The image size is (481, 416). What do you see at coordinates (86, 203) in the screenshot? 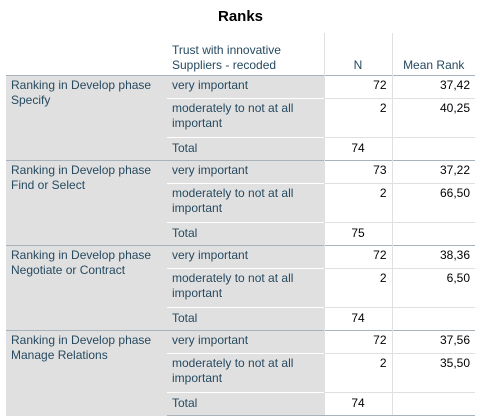
I see `row-label: Ranking in Develop phase Find or Select` at bounding box center [86, 203].